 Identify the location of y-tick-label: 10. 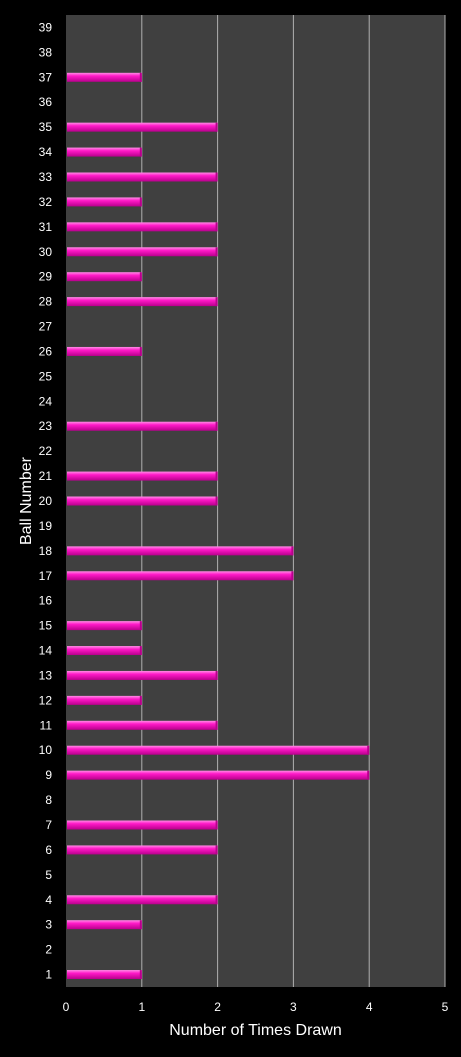
(46, 750).